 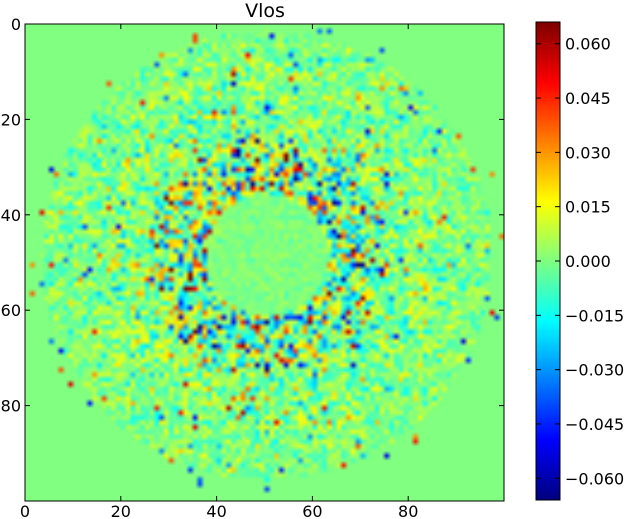 I want to click on colorbar-tick-label: −0.015, so click(x=594, y=315).